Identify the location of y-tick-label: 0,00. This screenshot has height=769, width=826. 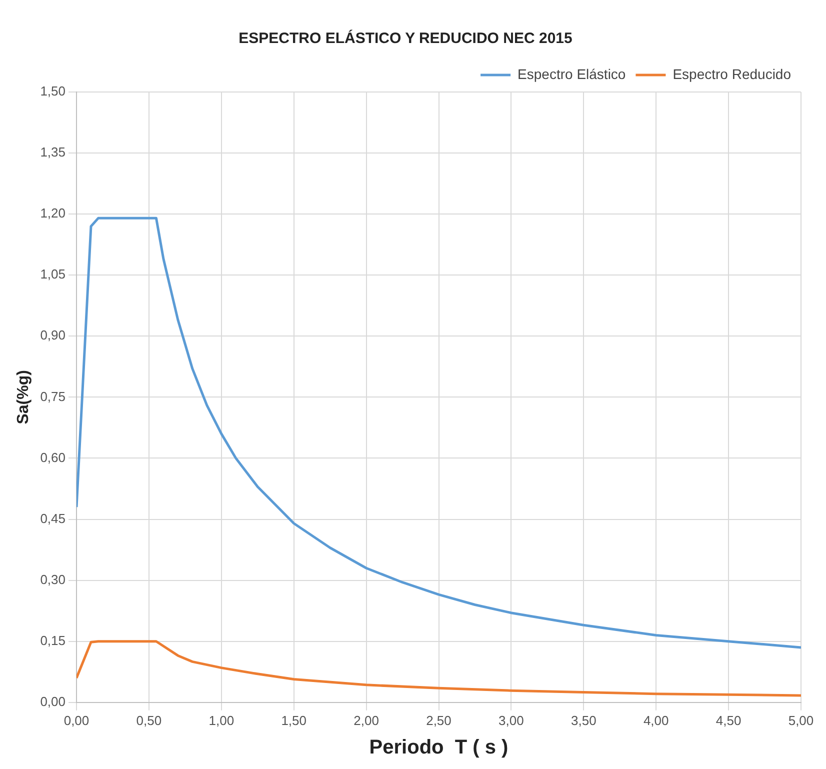
(53, 701).